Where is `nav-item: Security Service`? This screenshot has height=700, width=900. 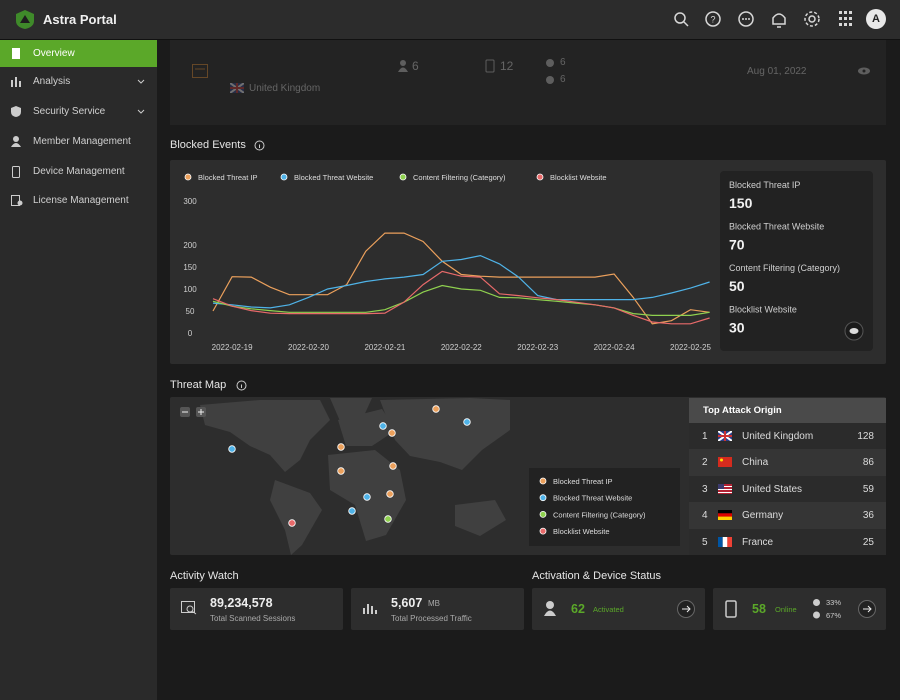
nav-item: Security Service is located at coordinates (78, 113).